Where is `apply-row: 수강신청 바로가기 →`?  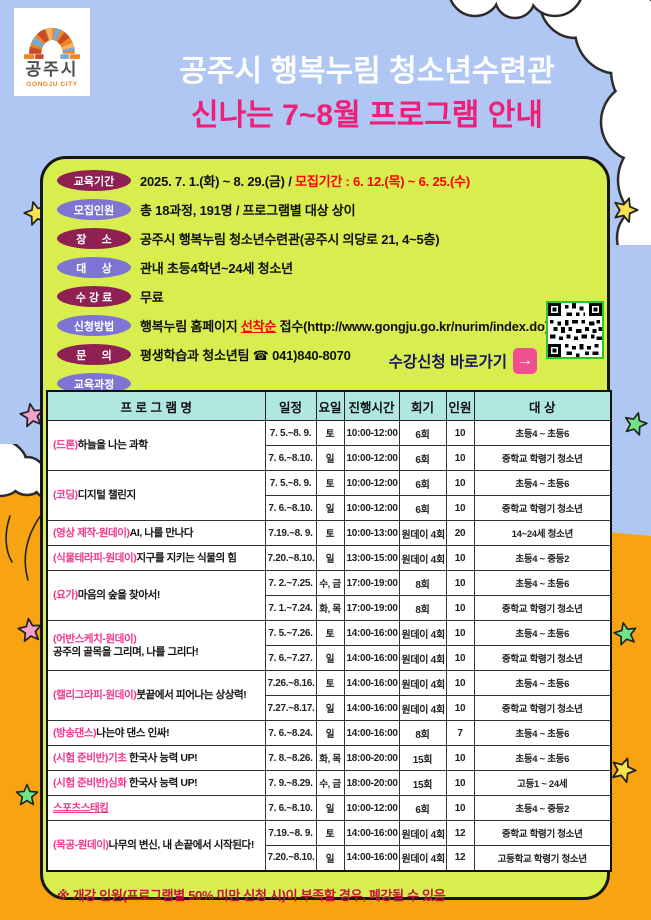
apply-row: 수강신청 바로가기 → is located at coordinates (463, 361).